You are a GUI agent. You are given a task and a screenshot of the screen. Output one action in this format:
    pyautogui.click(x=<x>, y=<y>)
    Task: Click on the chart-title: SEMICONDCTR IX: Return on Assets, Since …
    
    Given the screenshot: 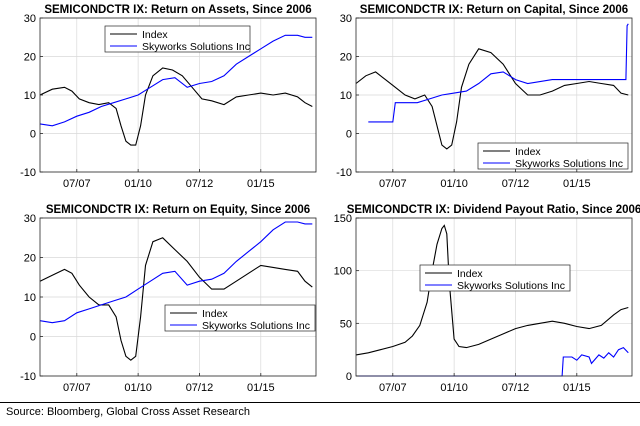 What is the action you would take?
    pyautogui.click(x=177, y=10)
    